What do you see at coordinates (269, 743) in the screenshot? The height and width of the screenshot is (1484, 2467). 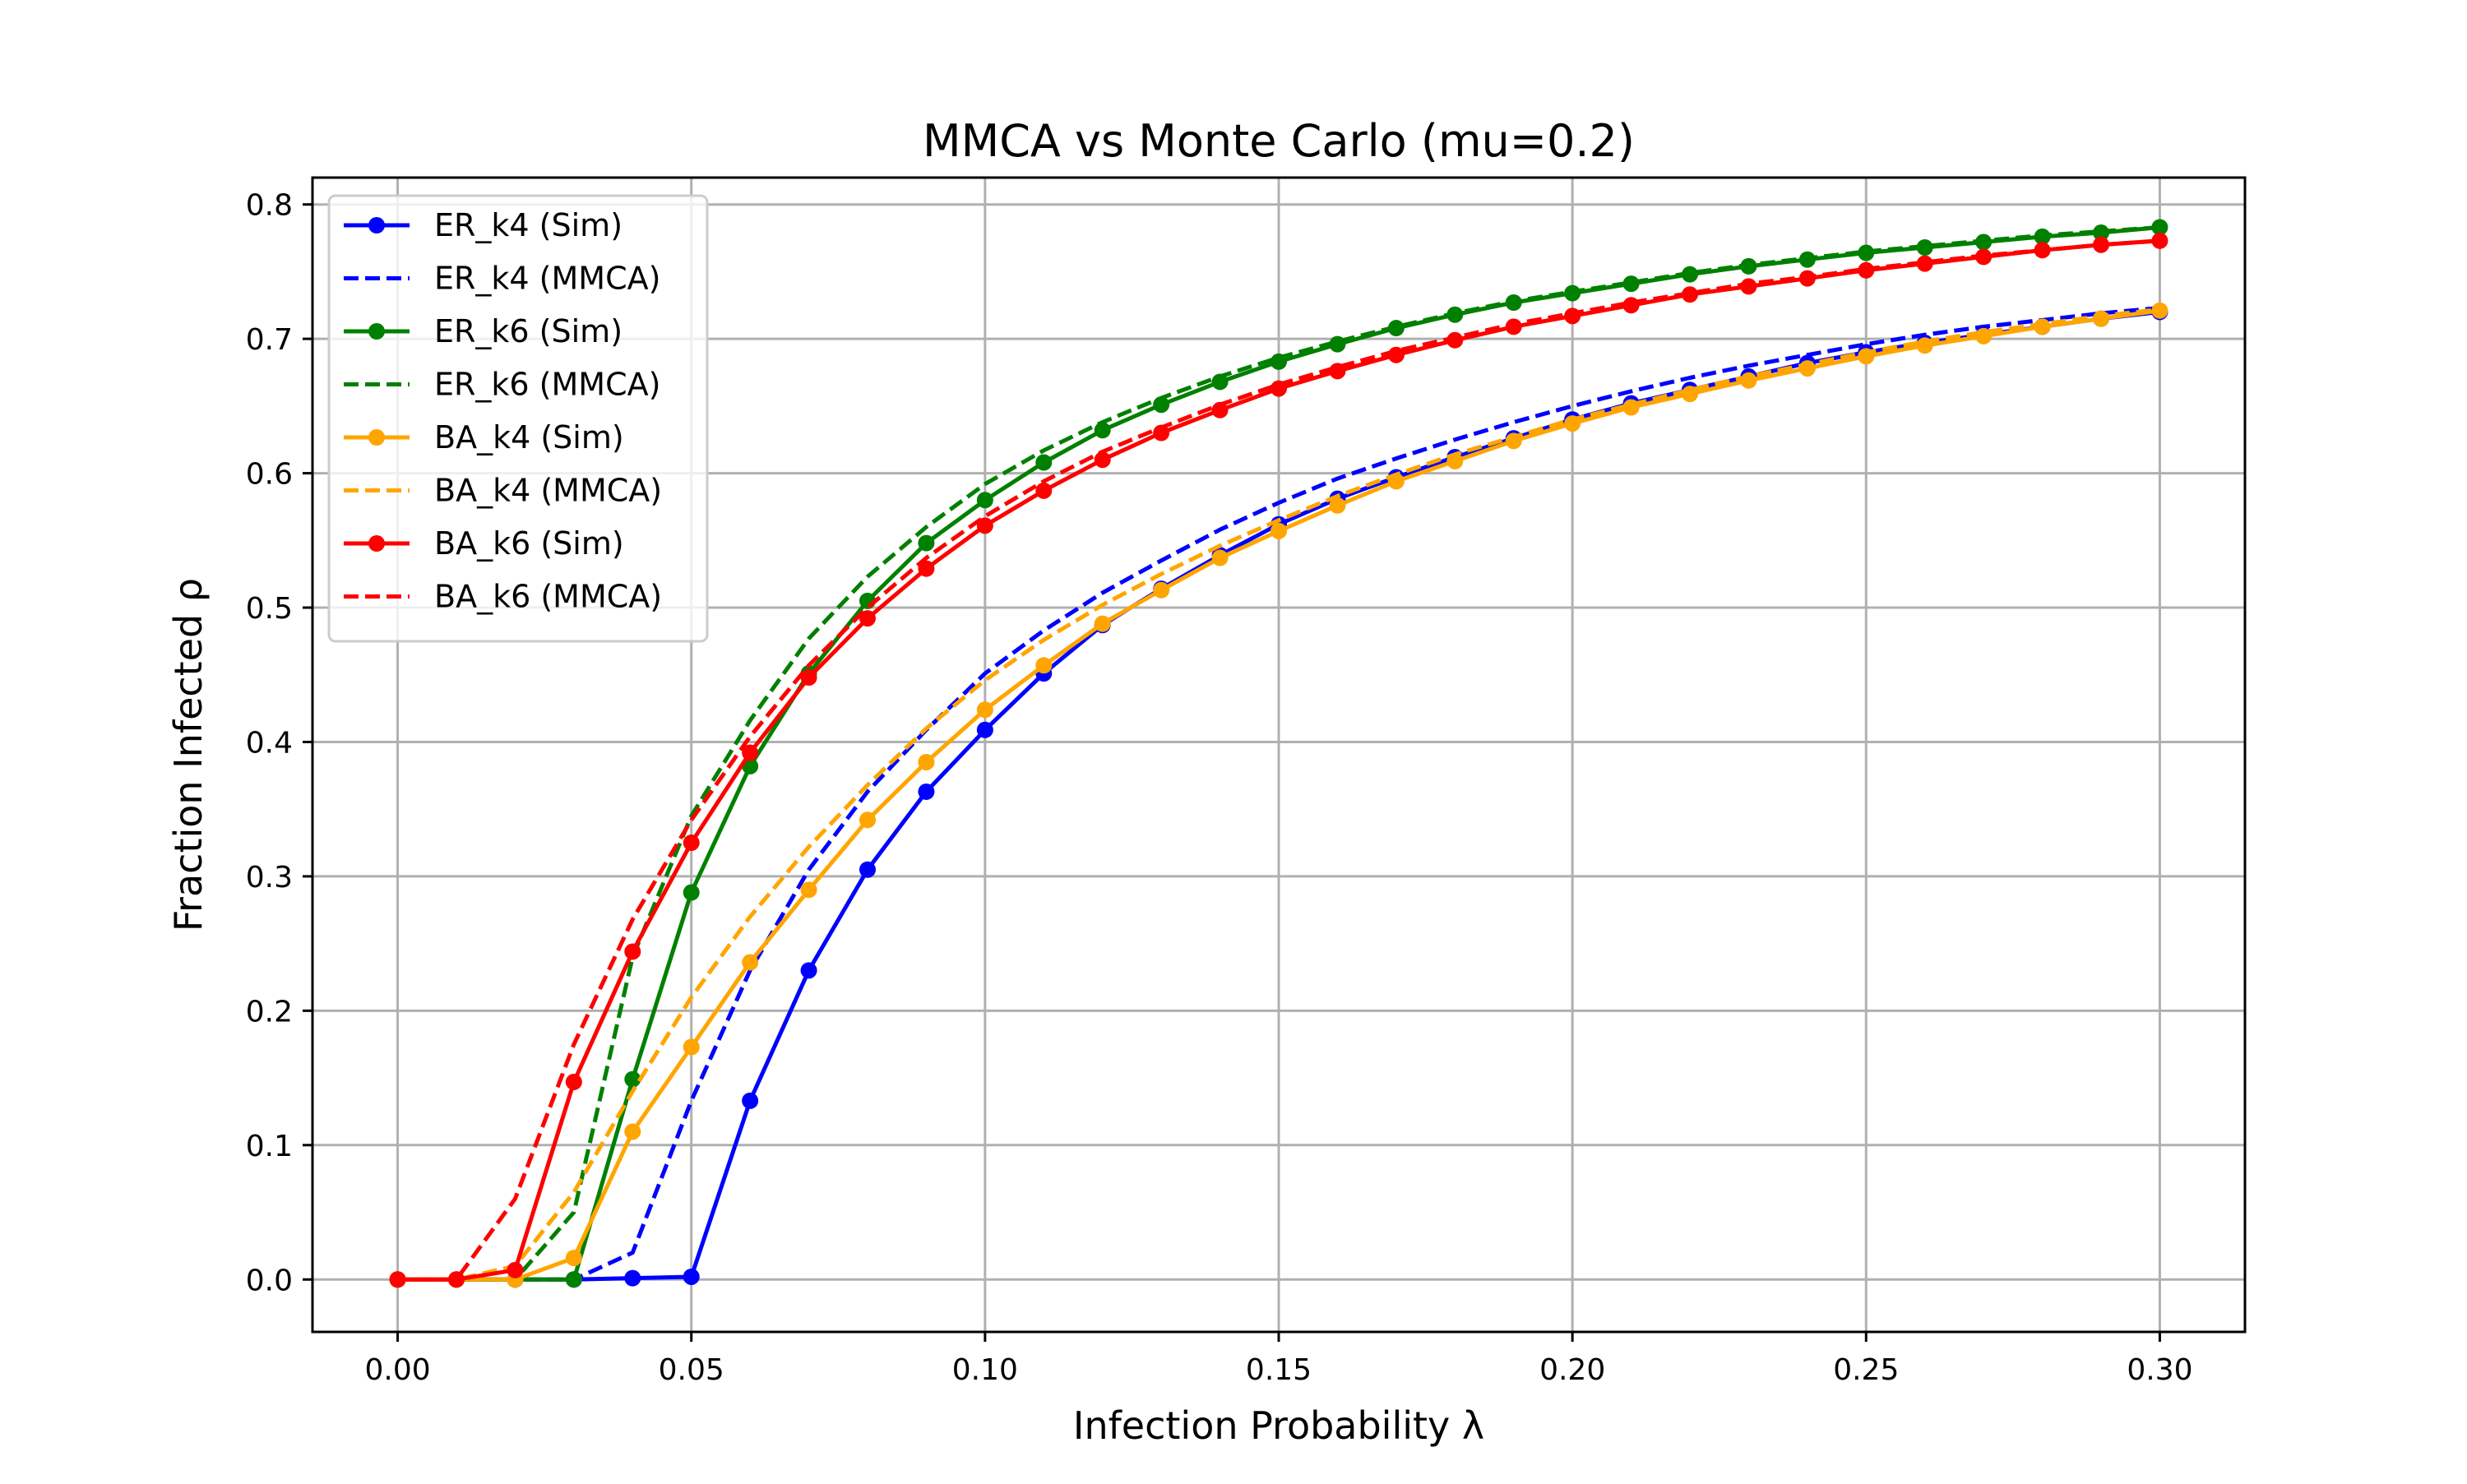 I see `y-tick-label: 0.4` at bounding box center [269, 743].